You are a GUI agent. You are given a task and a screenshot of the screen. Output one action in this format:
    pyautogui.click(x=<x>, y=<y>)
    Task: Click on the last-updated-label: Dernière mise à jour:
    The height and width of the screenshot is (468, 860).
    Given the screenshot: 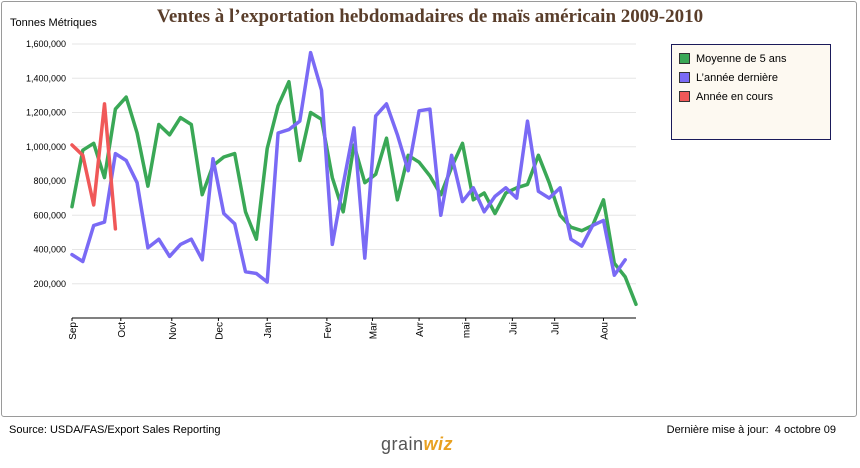 What is the action you would take?
    pyautogui.click(x=717, y=430)
    